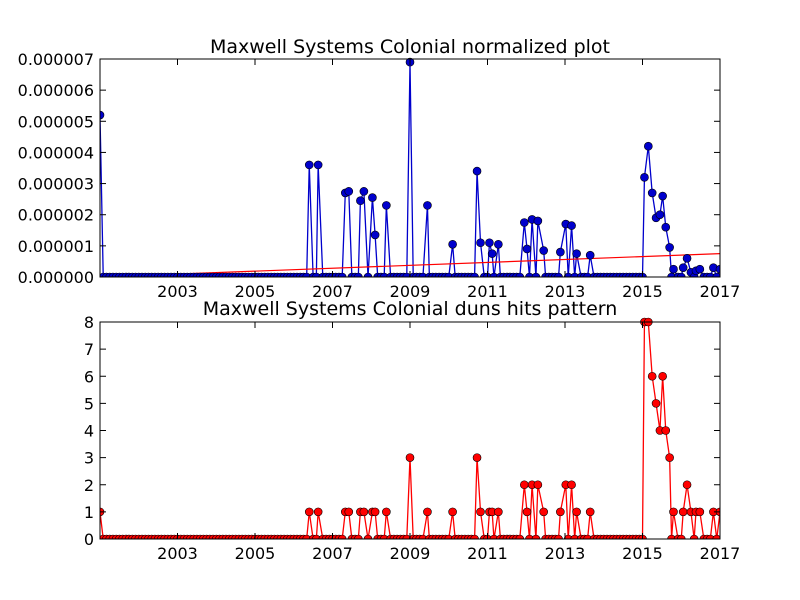  Describe the element at coordinates (89, 376) in the screenshot. I see `y-tick-label: 6` at that location.